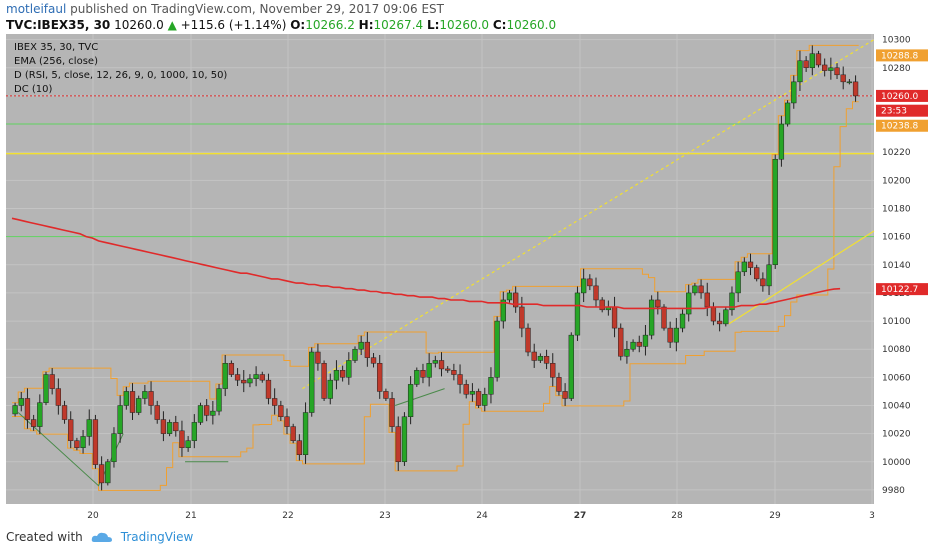 The image size is (932, 550). What do you see at coordinates (801, 277) in the screenshot?
I see `rising-trendline` at bounding box center [801, 277].